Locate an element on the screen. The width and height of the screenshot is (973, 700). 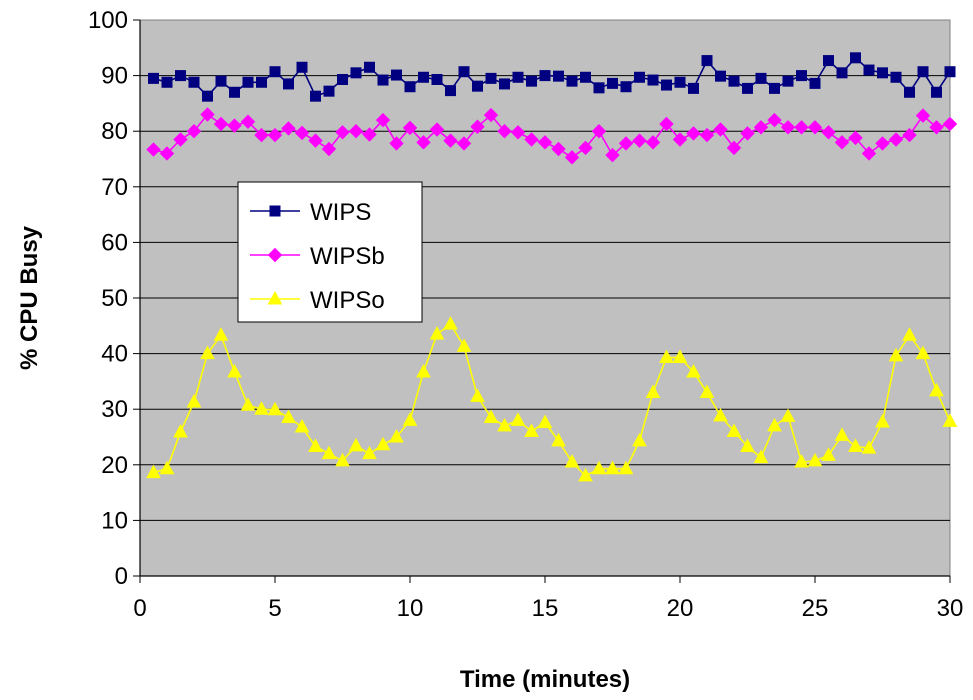
legend-label: WIPS is located at coordinates (340, 212).